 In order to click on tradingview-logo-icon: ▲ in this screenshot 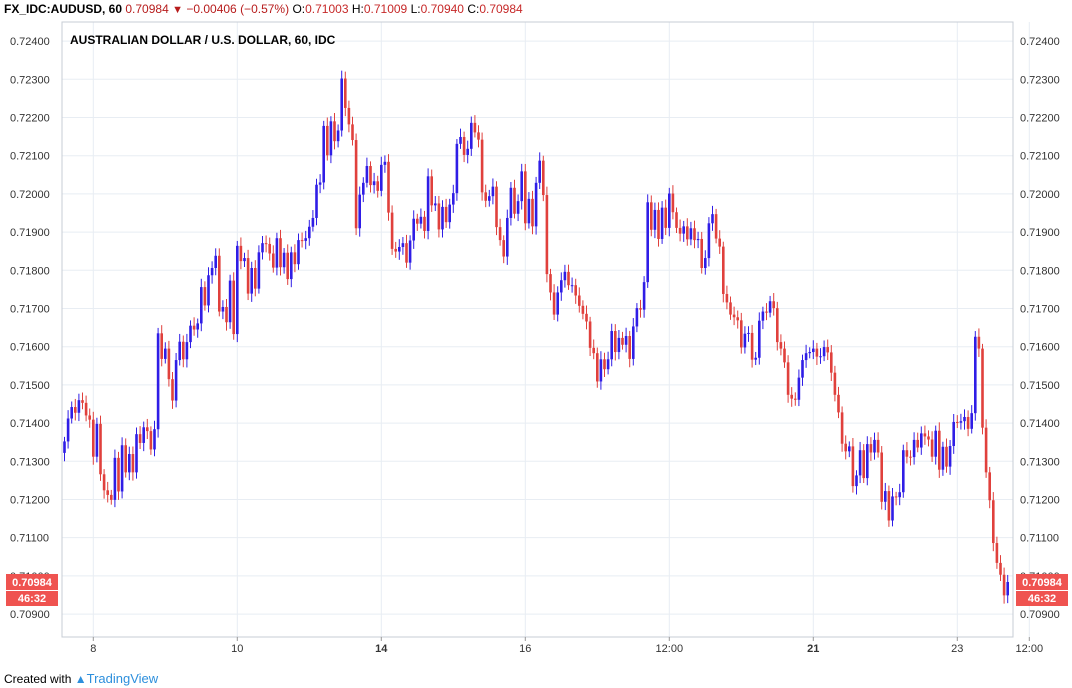, I will do `click(80, 679)`.